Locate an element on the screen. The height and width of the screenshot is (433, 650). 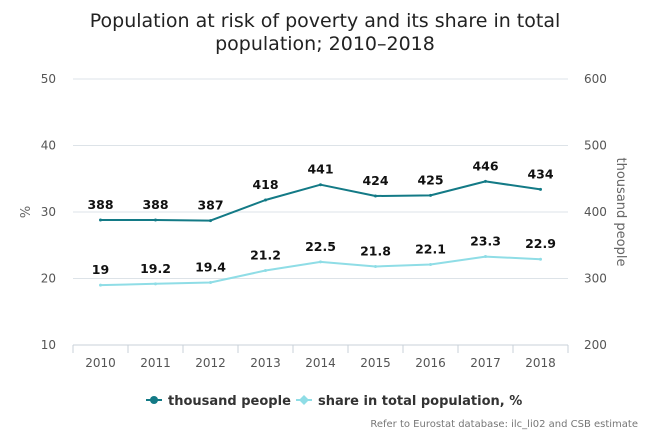
y-right-tick-label: 400 is located at coordinates (595, 212).